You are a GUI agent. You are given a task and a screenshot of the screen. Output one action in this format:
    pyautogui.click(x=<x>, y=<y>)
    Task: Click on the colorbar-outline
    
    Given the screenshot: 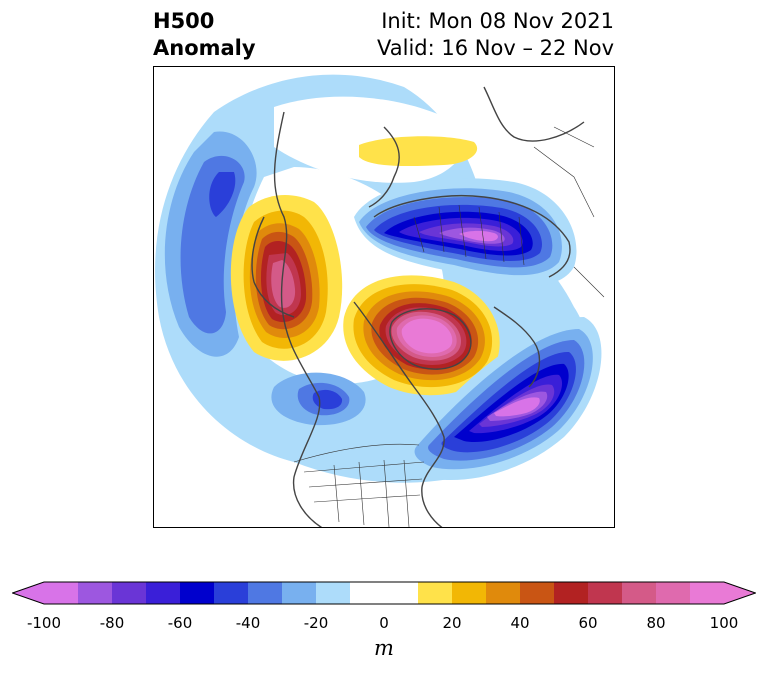 What is the action you would take?
    pyautogui.click(x=384, y=593)
    